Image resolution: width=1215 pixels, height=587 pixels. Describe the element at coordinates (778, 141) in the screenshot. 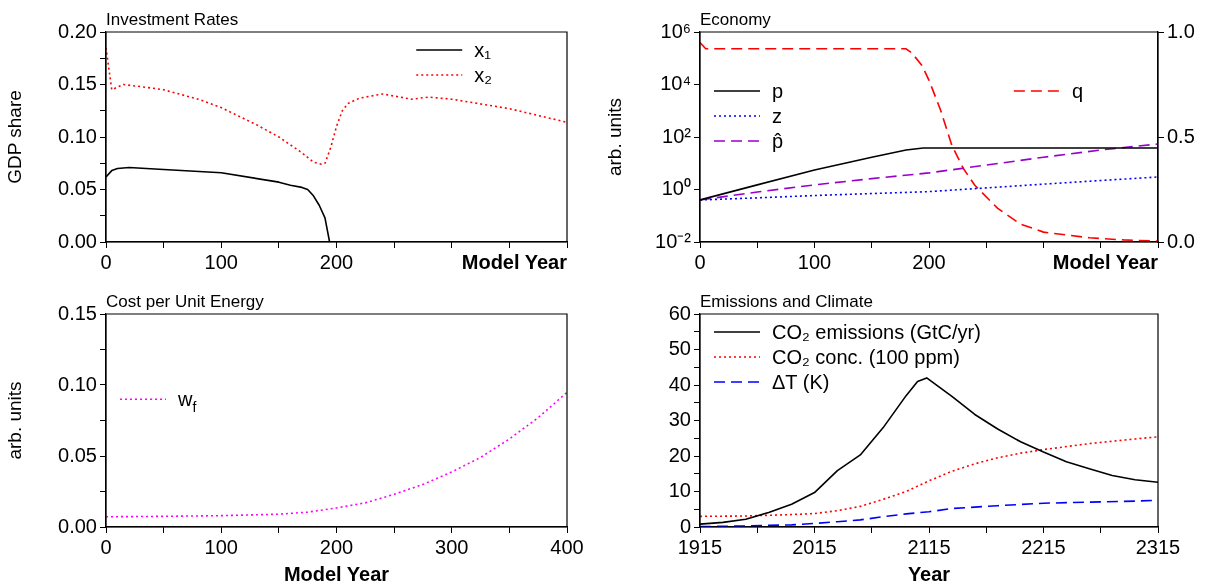

I see `legend-label: p̂` at that location.